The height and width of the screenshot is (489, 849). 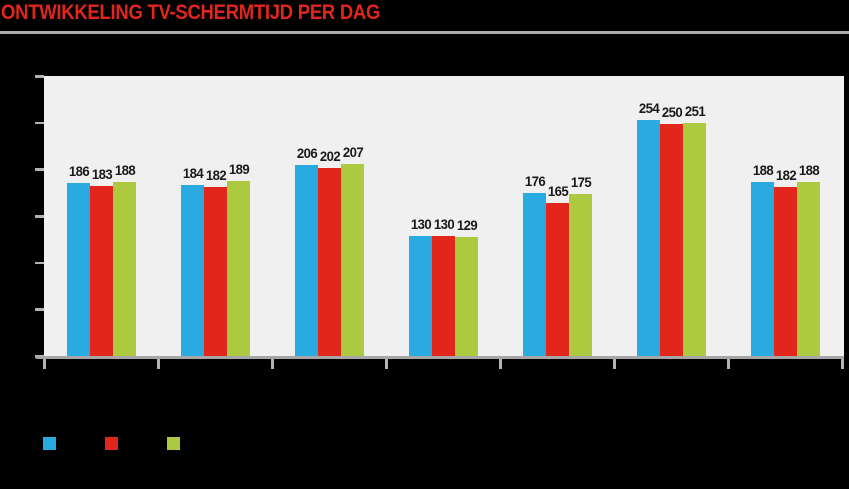 I want to click on bar-value-label: 202, so click(x=329, y=156).